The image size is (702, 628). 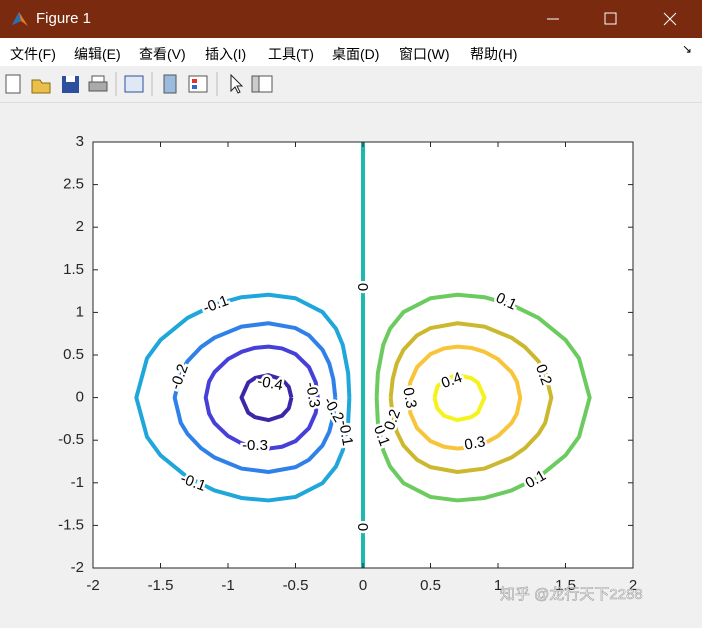 What do you see at coordinates (351, 84) in the screenshot?
I see `toolbar` at bounding box center [351, 84].